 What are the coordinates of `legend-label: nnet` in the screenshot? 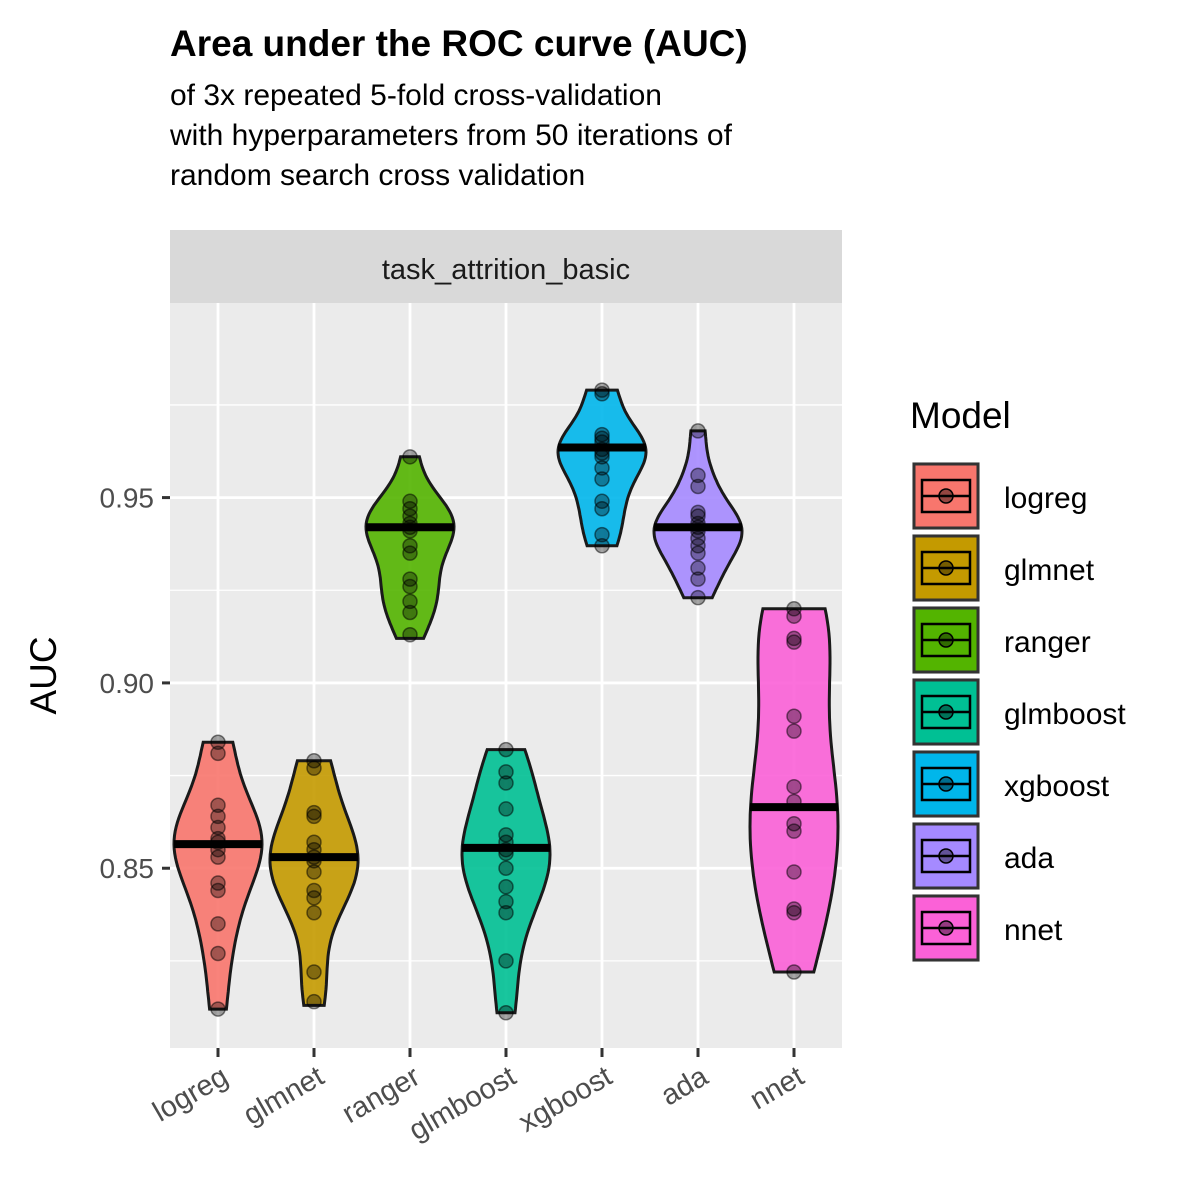 It's located at (1033, 930).